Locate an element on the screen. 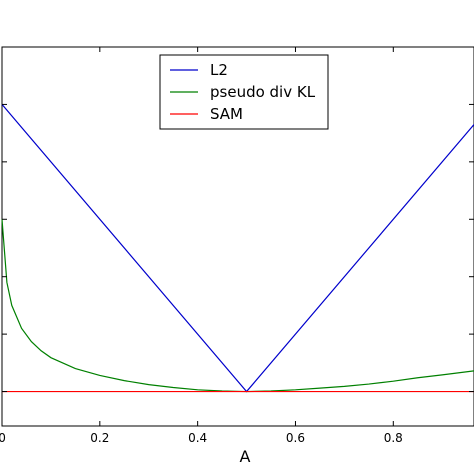 The image size is (474, 474). x-tick-label: 0.6 is located at coordinates (295, 438).